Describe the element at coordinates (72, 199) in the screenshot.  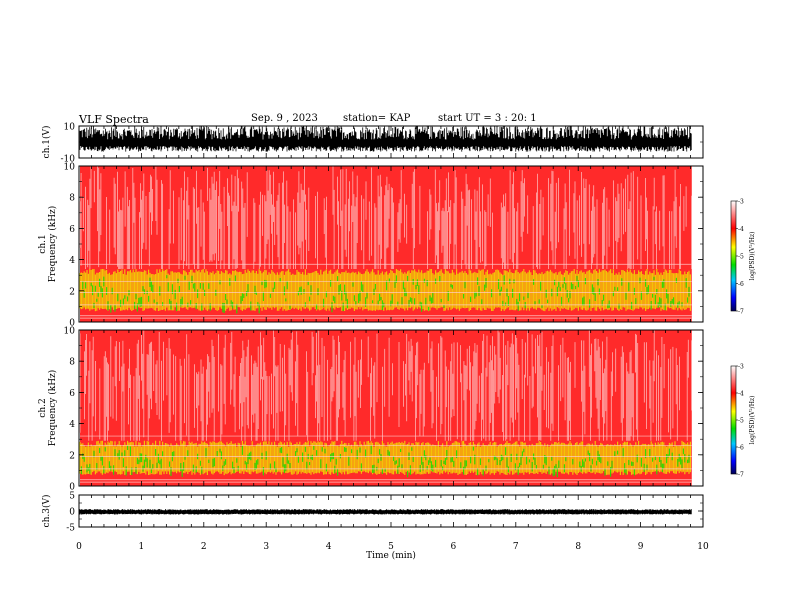
I see `ch1-spectrogram-tick-4: 8` at that location.